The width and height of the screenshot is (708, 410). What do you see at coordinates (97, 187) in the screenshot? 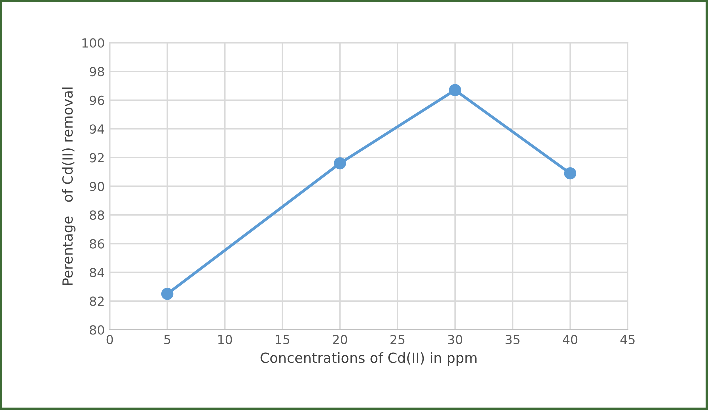
I see `y-tick-label: 90` at bounding box center [97, 187].